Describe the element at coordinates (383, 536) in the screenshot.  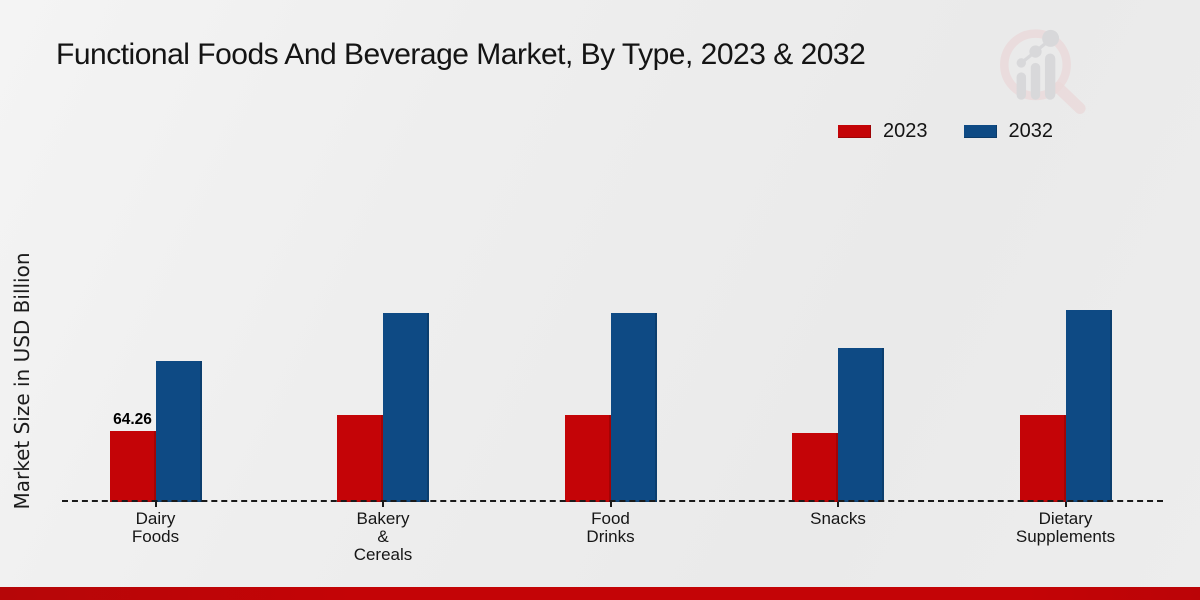
I see `x-axis-label-bakery-cereals: Bakery & Cereals` at that location.